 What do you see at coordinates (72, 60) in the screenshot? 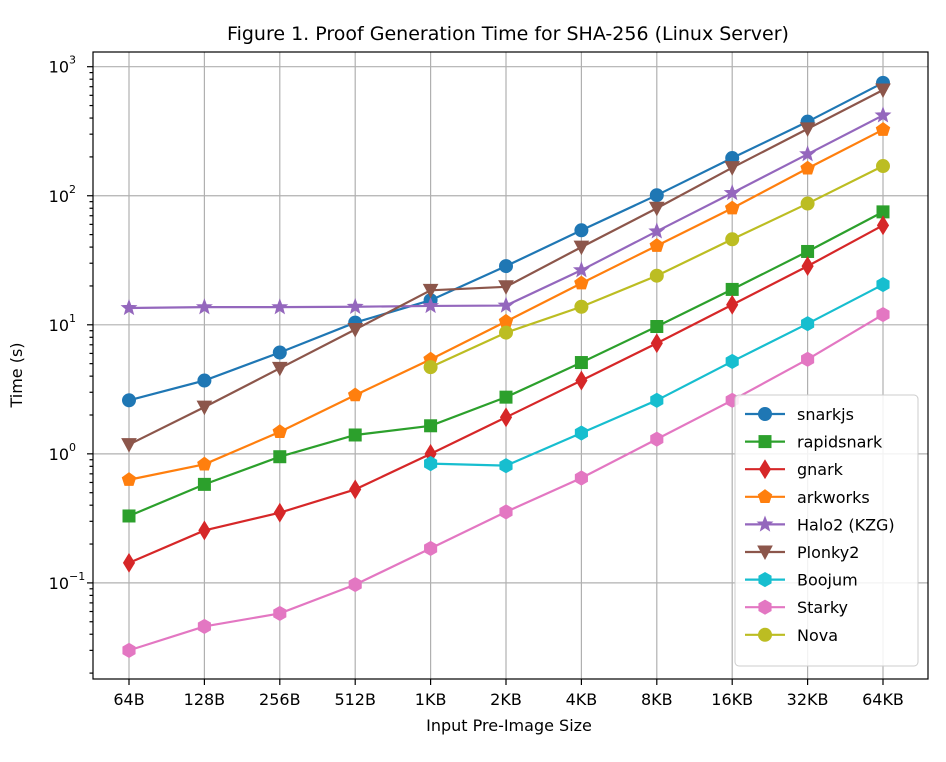
I see `y-tick-exponent: 3` at bounding box center [72, 60].